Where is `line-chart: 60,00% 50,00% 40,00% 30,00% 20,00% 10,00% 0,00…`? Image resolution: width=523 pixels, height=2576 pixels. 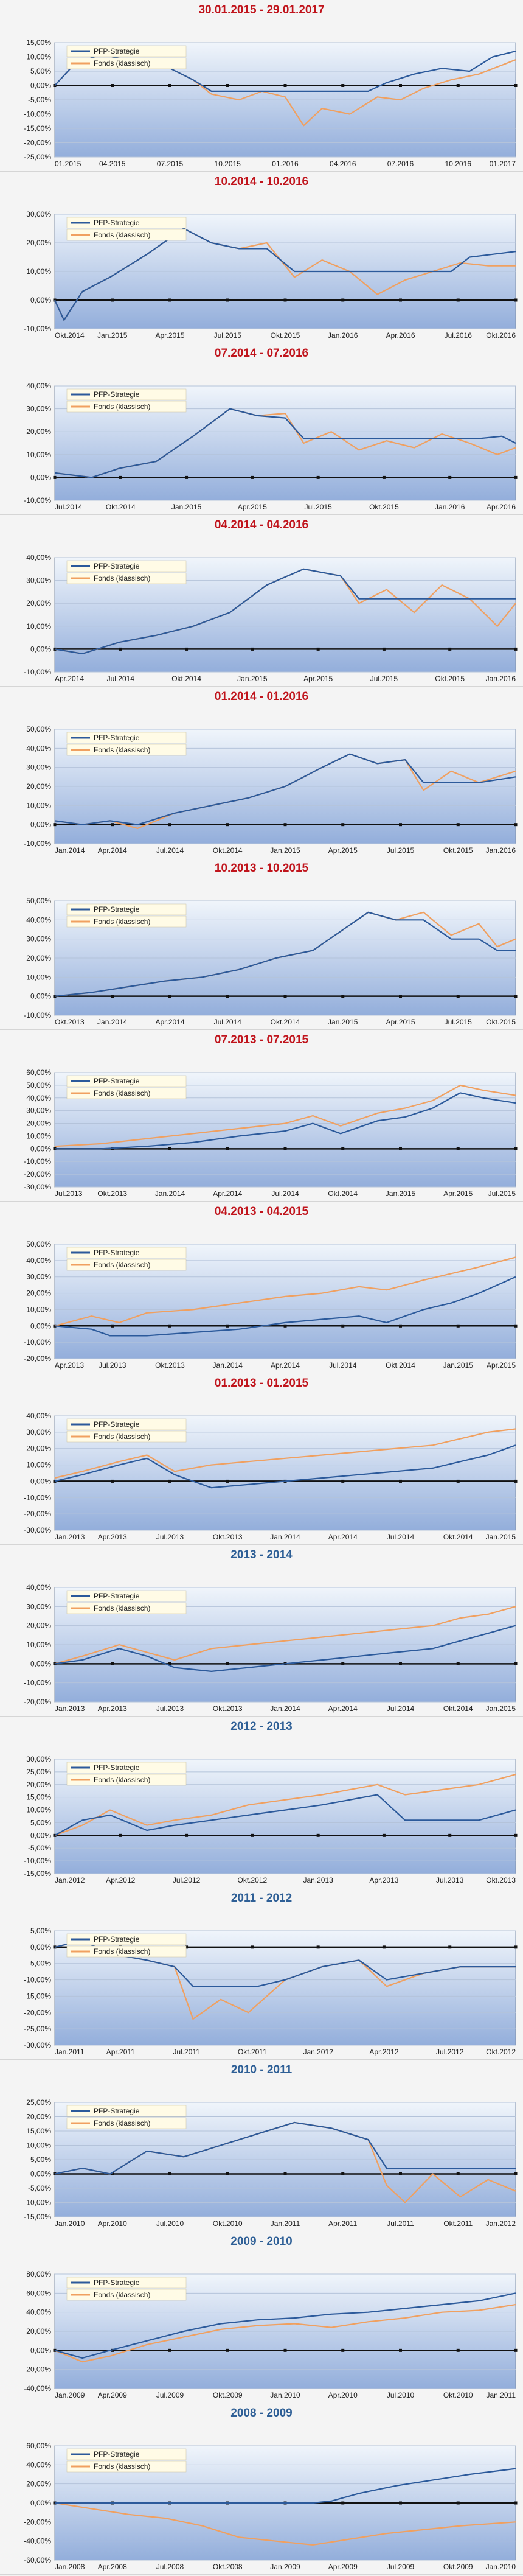
line-chart: 60,00% 50,00% 40,00% 30,00% 20,00% 10,00% 0,00… is located at coordinates (271, 1133).